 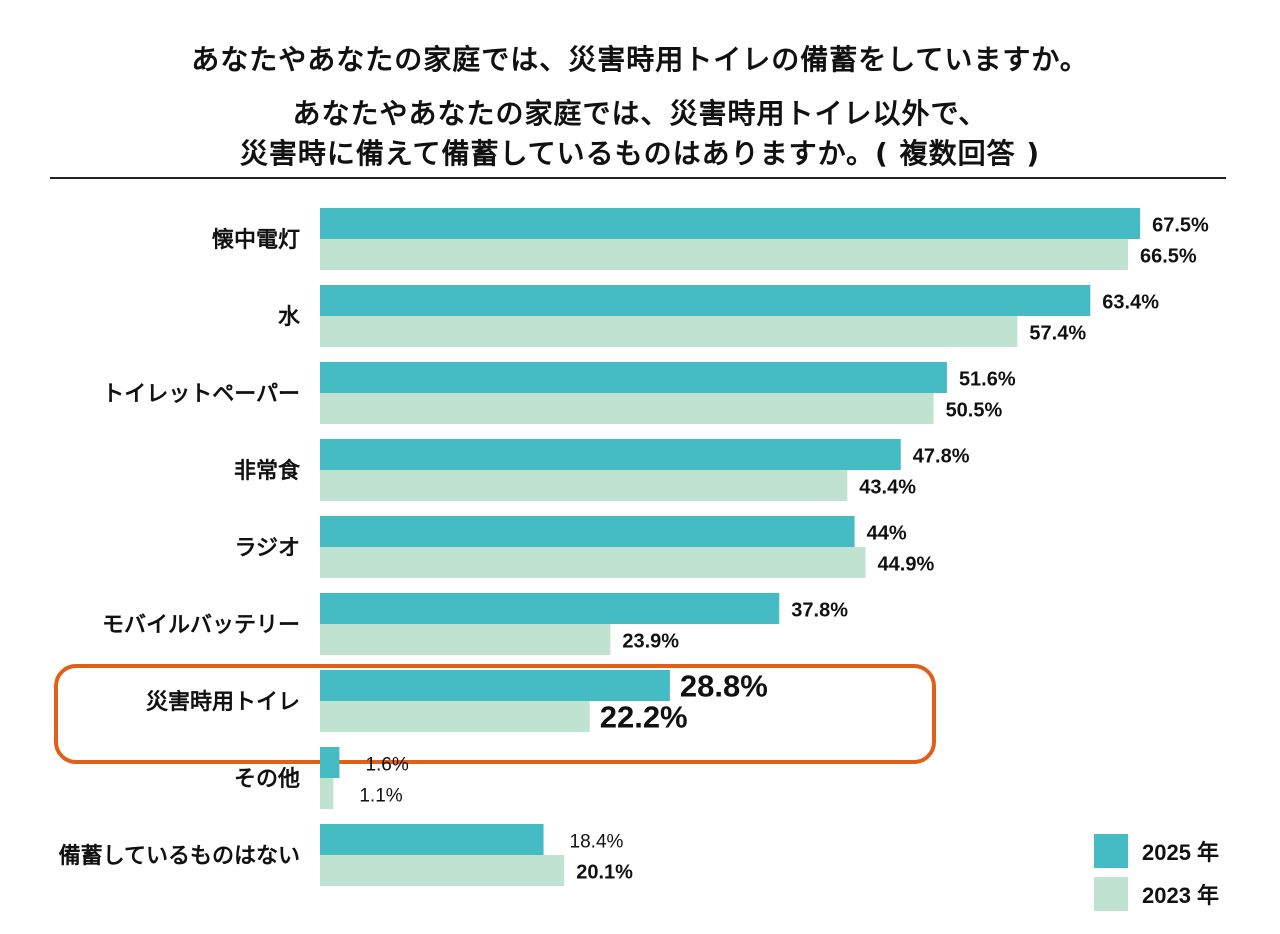 I want to click on value-label: 63.4%, so click(x=1130, y=303).